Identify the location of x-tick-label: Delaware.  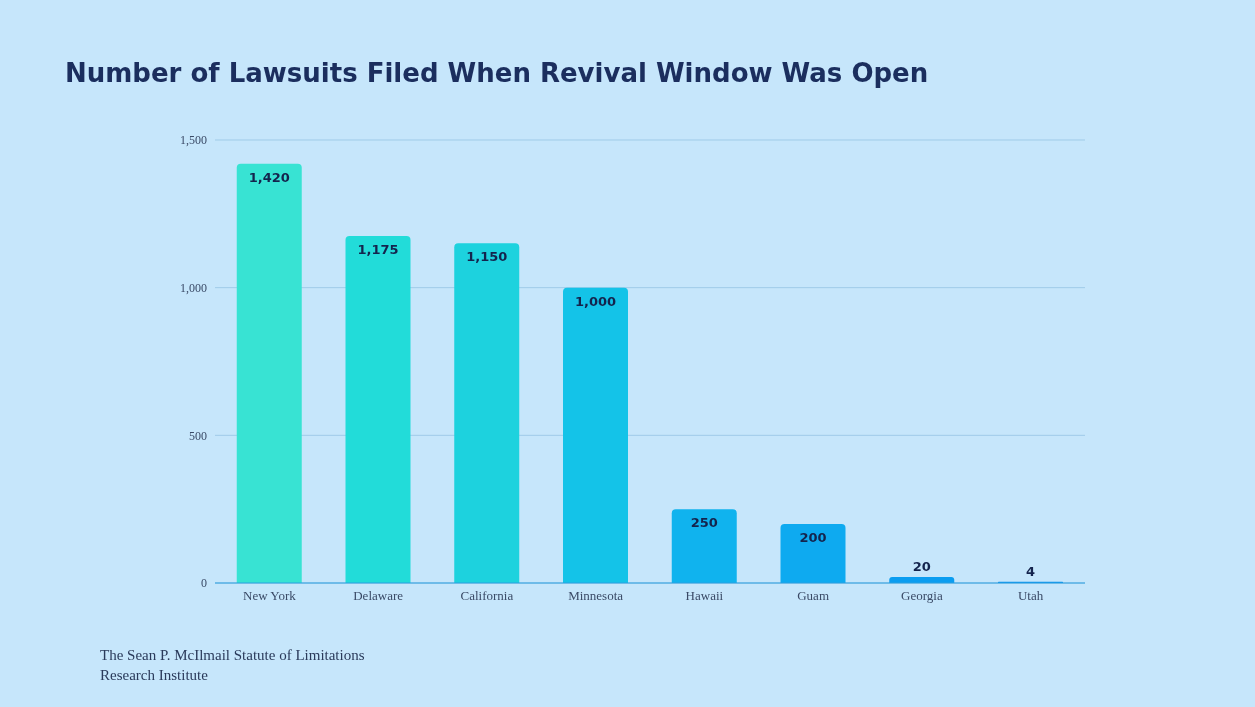
(378, 596).